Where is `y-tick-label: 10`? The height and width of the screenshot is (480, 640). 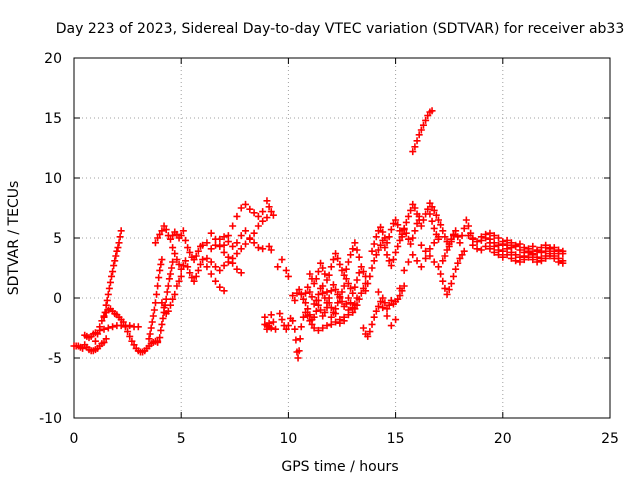
y-tick-label: 10 is located at coordinates (53, 179).